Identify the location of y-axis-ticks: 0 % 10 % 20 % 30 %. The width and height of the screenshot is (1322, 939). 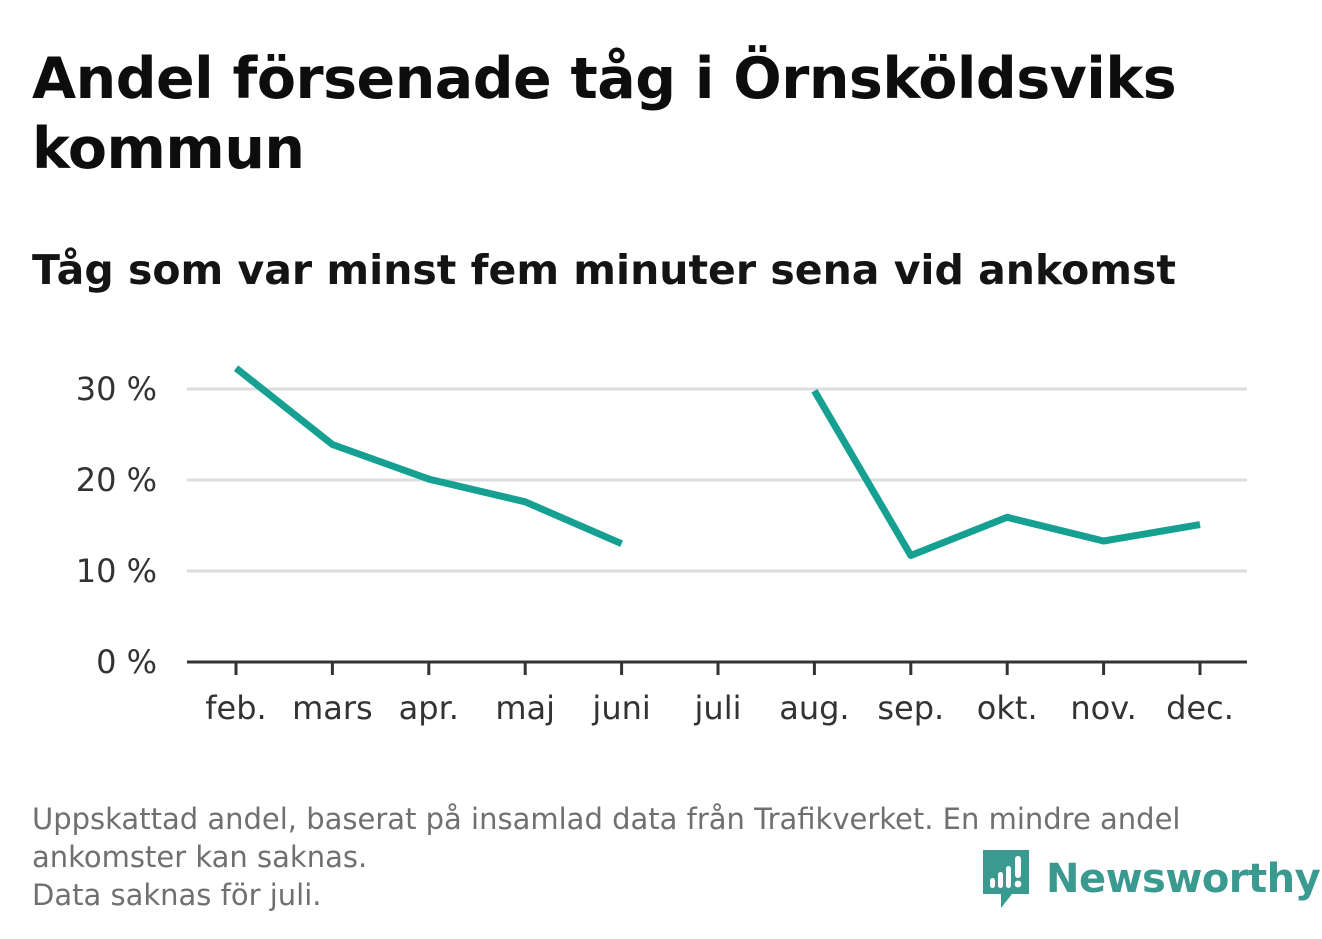
(116, 525).